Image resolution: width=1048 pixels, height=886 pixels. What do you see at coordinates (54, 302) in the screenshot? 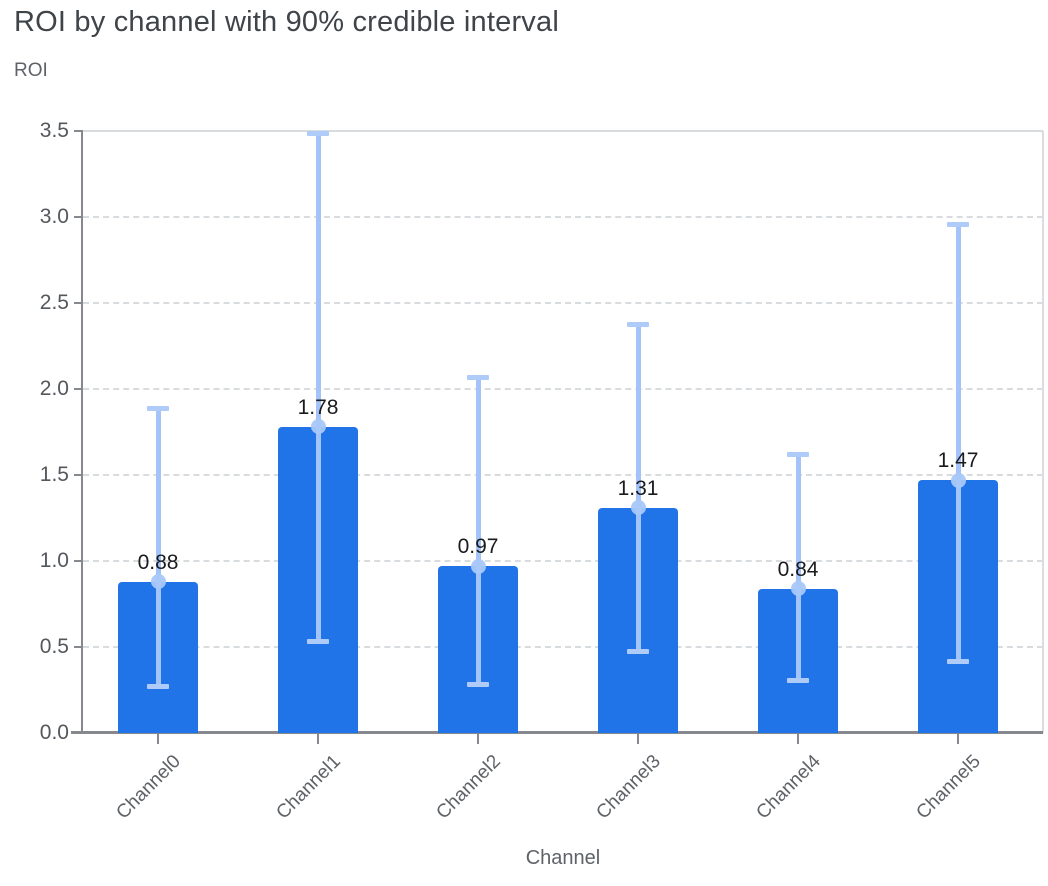
I see `y-tick-label: 2.5` at bounding box center [54, 302].